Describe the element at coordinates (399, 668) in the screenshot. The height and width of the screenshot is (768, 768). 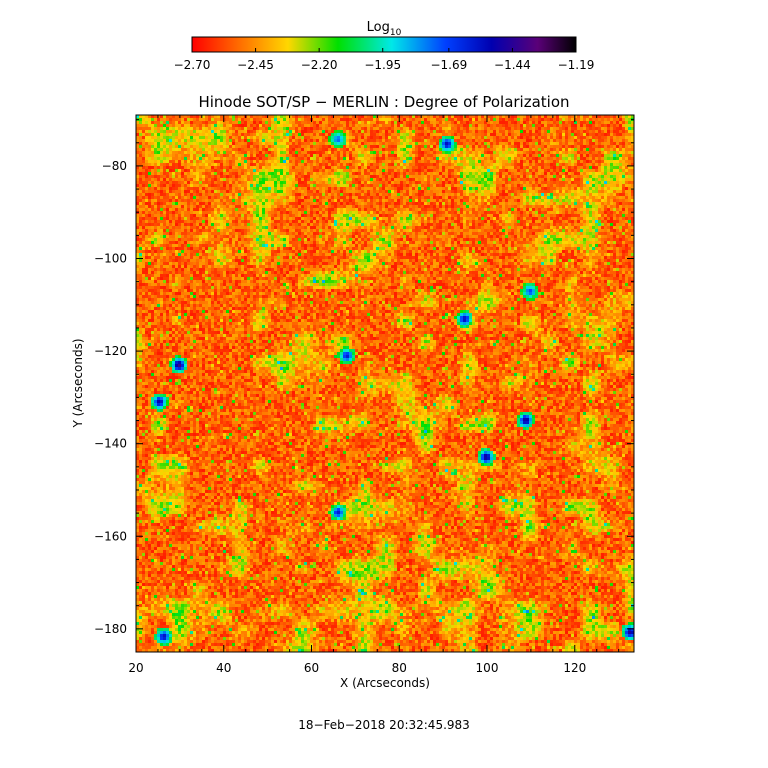
I see `x-tick-label-3: 80` at that location.